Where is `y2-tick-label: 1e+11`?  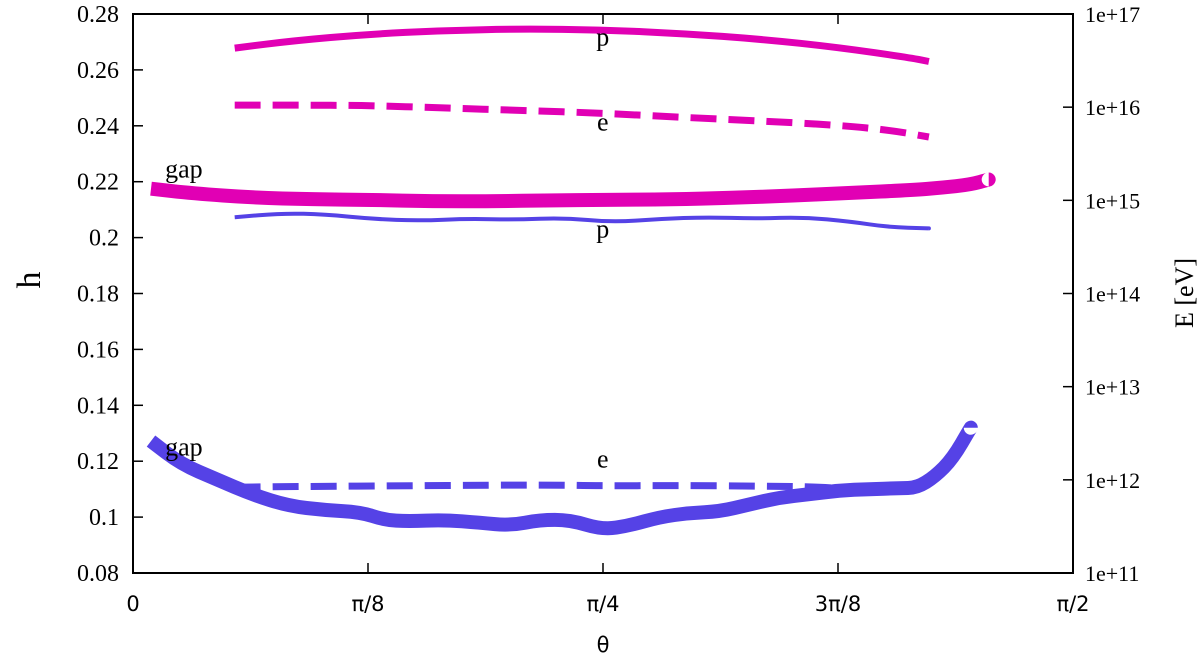 y2-tick-label: 1e+11 is located at coordinates (1112, 573).